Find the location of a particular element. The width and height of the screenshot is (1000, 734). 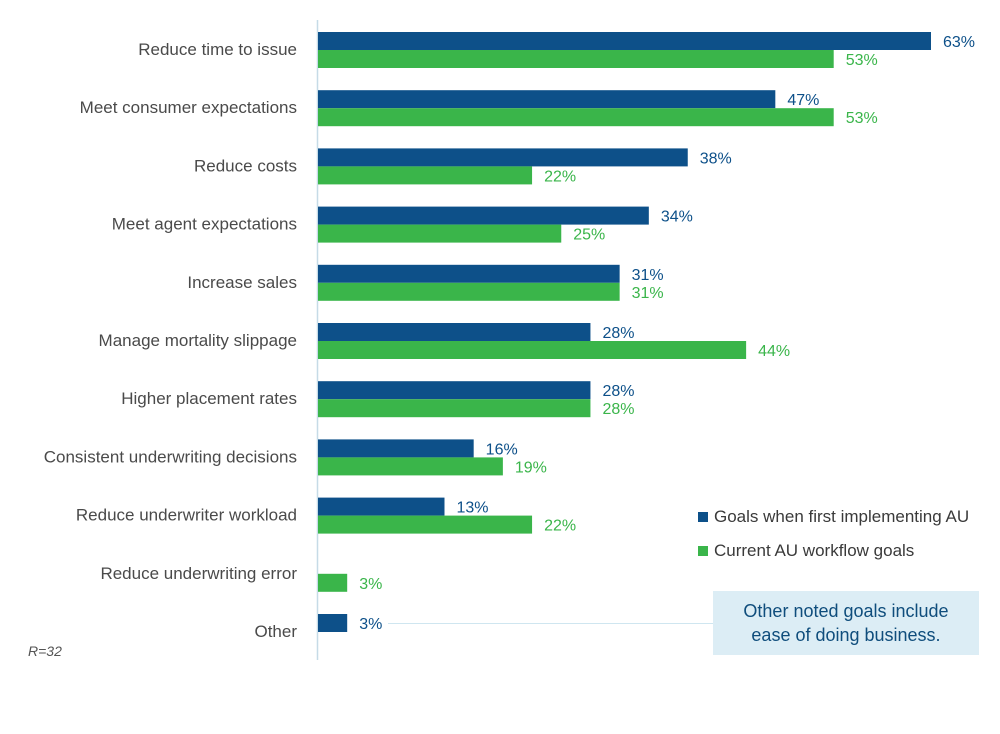

legend-item-current: Current AU workflow goals is located at coordinates (833, 551).